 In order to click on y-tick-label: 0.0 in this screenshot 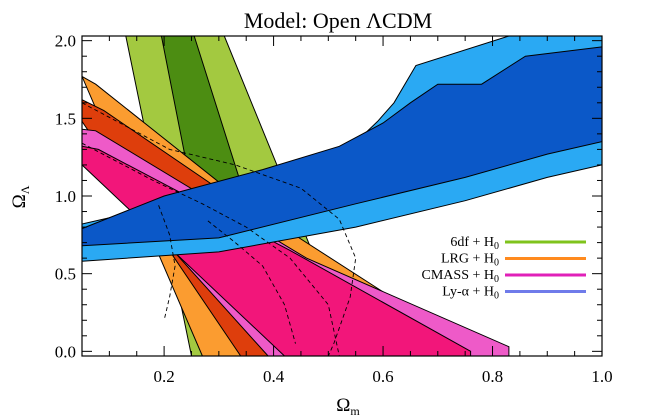, I will do `click(65, 351)`.